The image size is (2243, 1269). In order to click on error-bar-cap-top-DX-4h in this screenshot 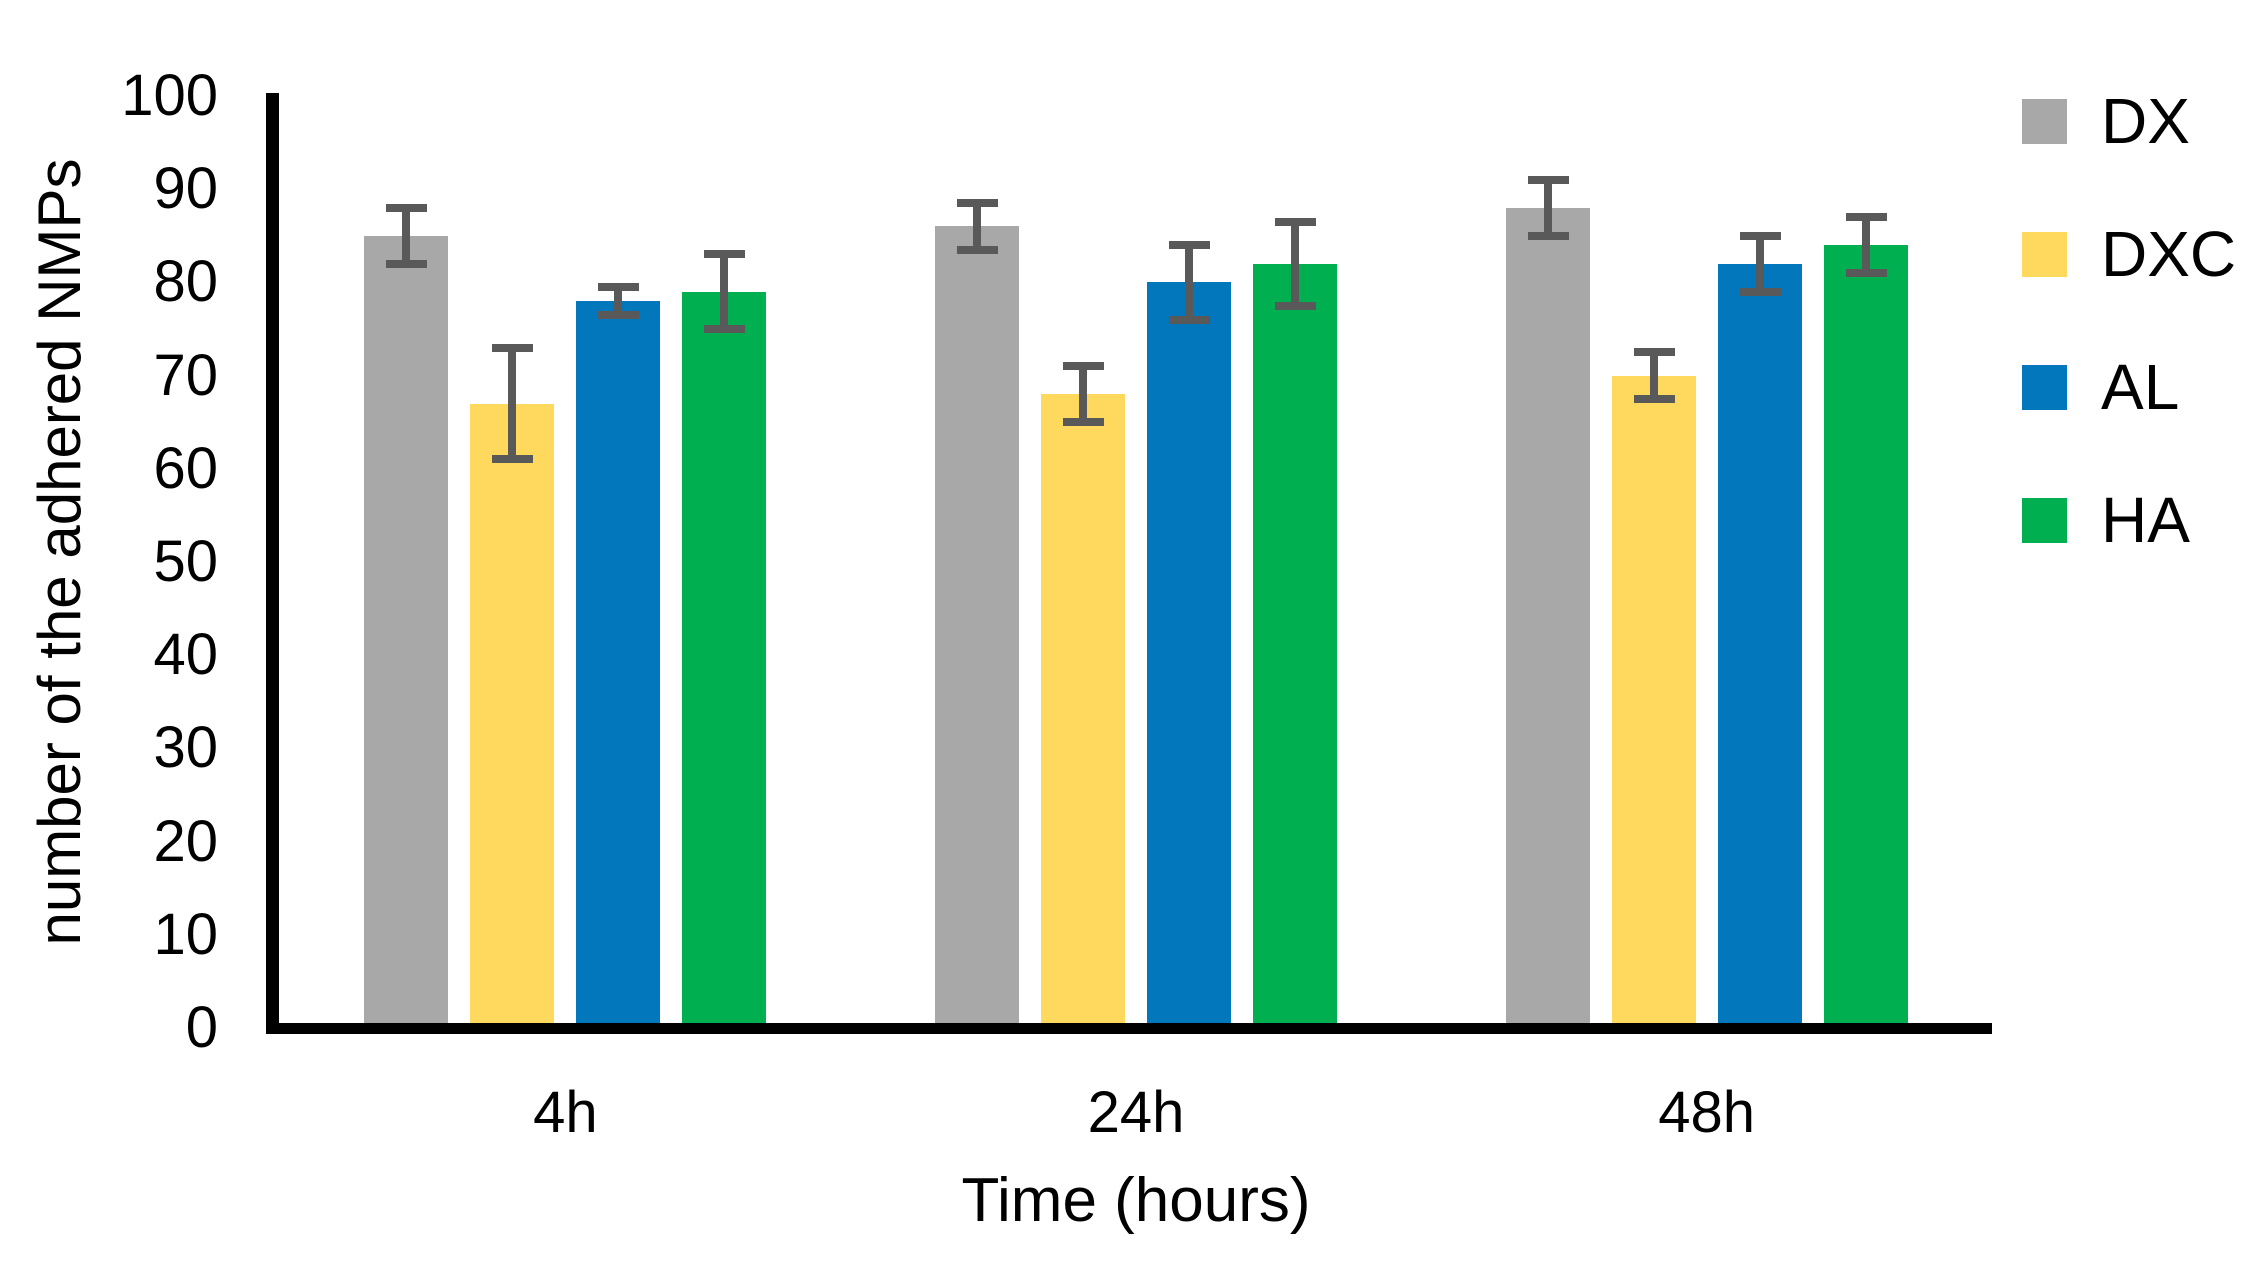, I will do `click(407, 207)`.